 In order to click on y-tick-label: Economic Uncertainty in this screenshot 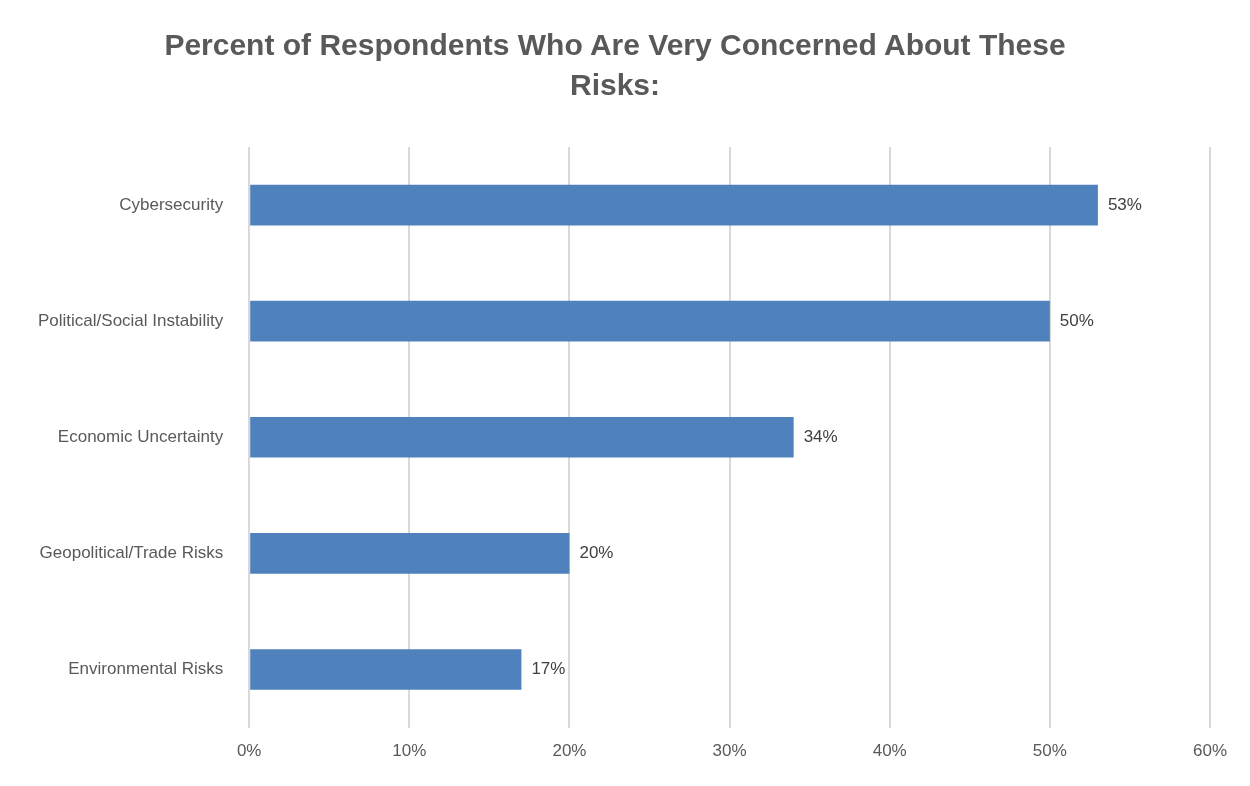, I will do `click(140, 436)`.